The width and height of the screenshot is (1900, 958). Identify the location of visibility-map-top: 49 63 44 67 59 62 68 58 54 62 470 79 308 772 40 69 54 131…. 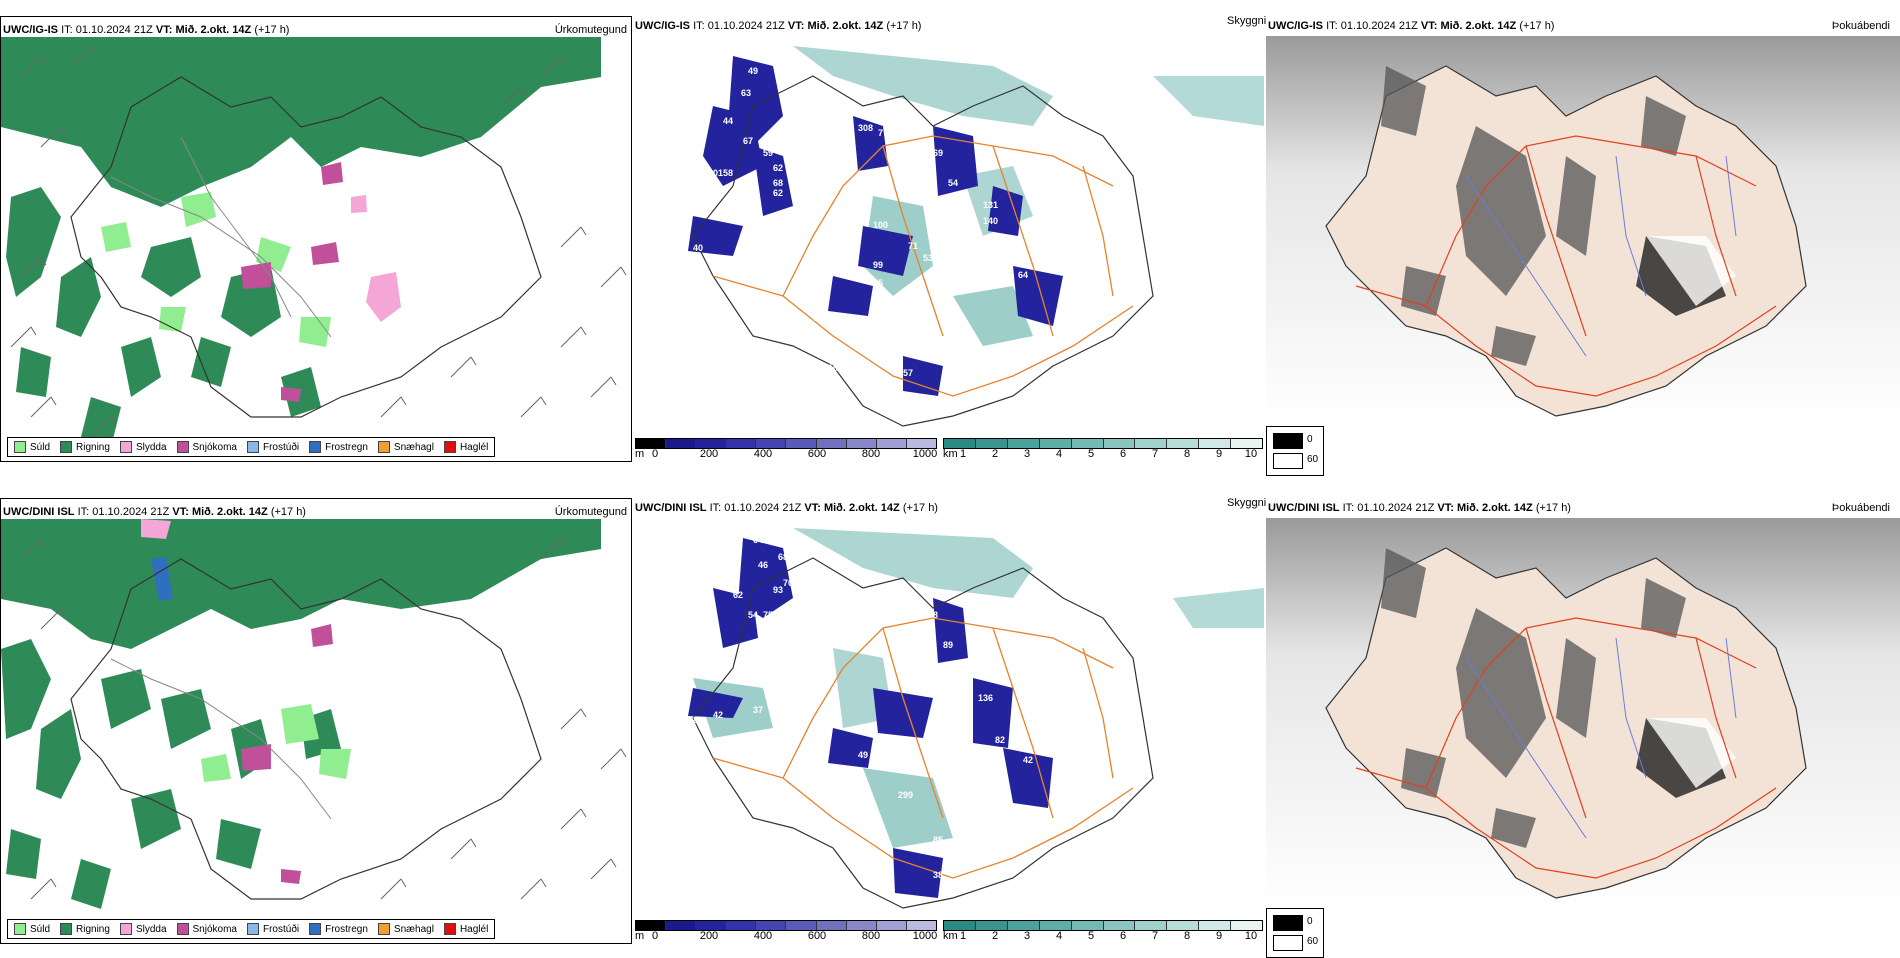
(948, 236).